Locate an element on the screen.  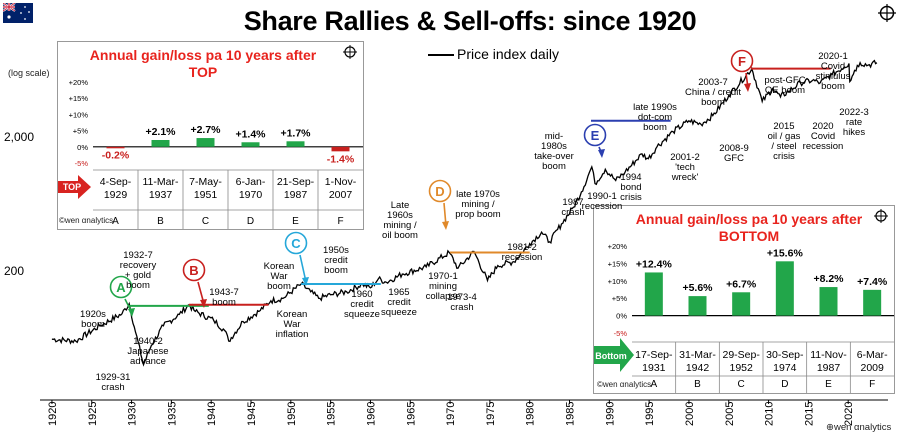
inset-date-label: 1-Nov- is located at coordinates (341, 182).